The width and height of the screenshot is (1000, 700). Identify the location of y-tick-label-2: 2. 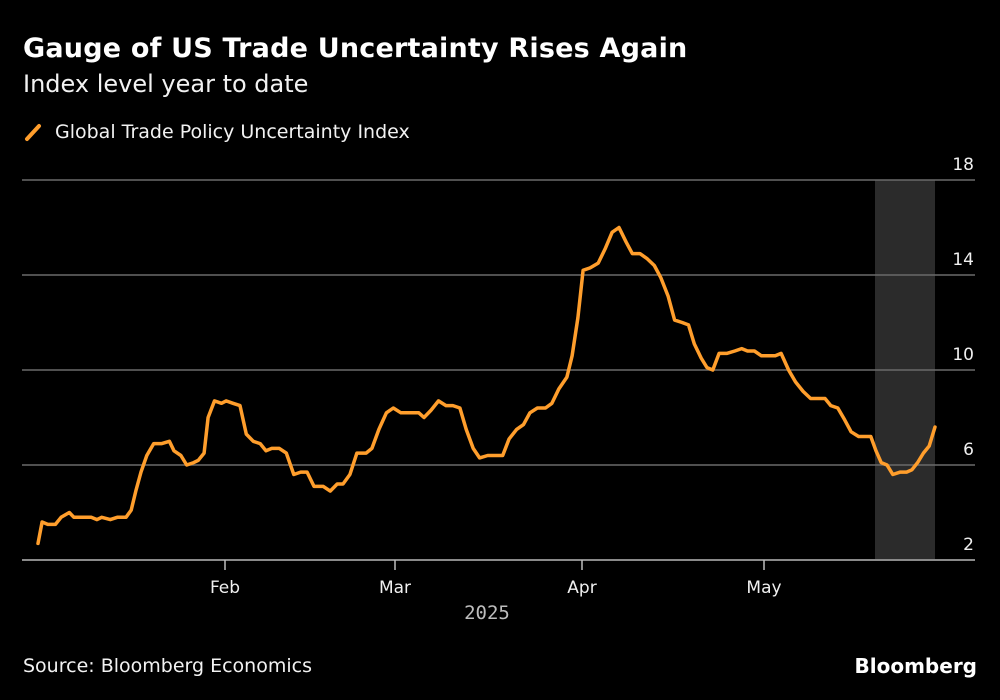
(968, 545).